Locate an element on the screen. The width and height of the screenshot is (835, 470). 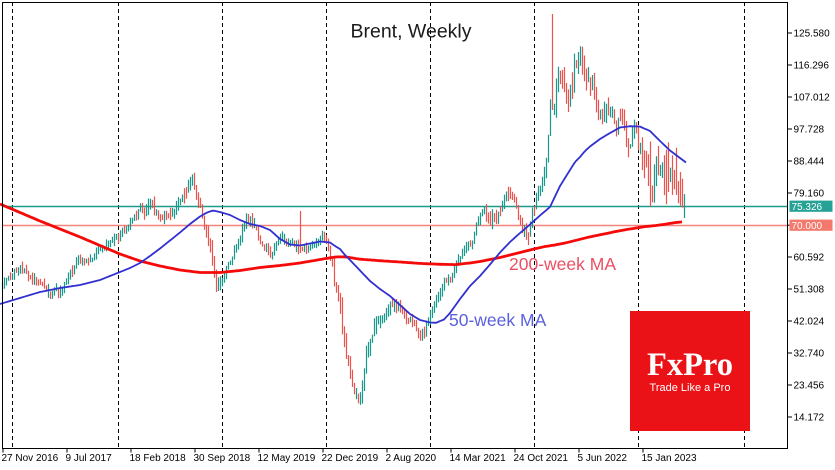
svg-text: 32.740 is located at coordinates (809, 354).